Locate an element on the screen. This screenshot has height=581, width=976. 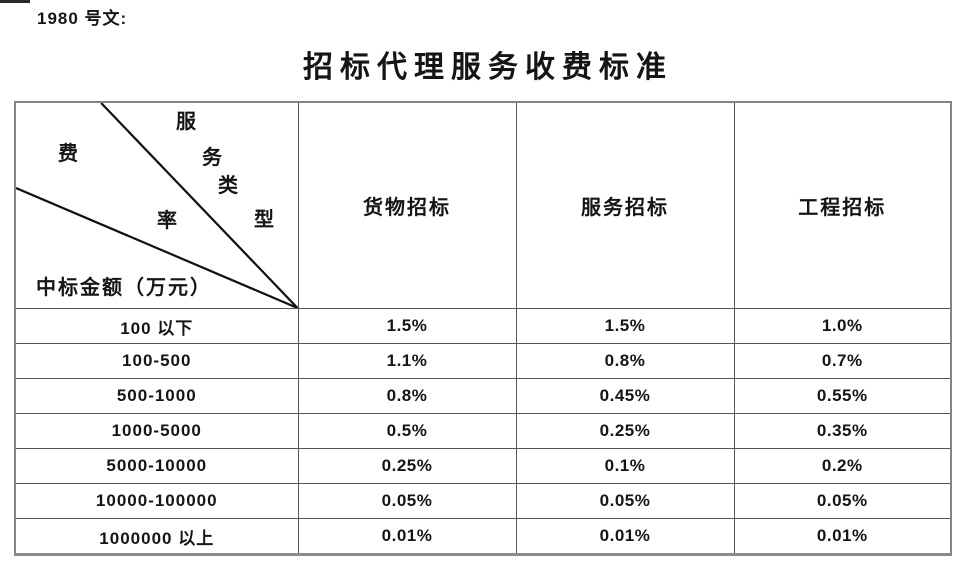
row-label: 100 以下 is located at coordinates (156, 326).